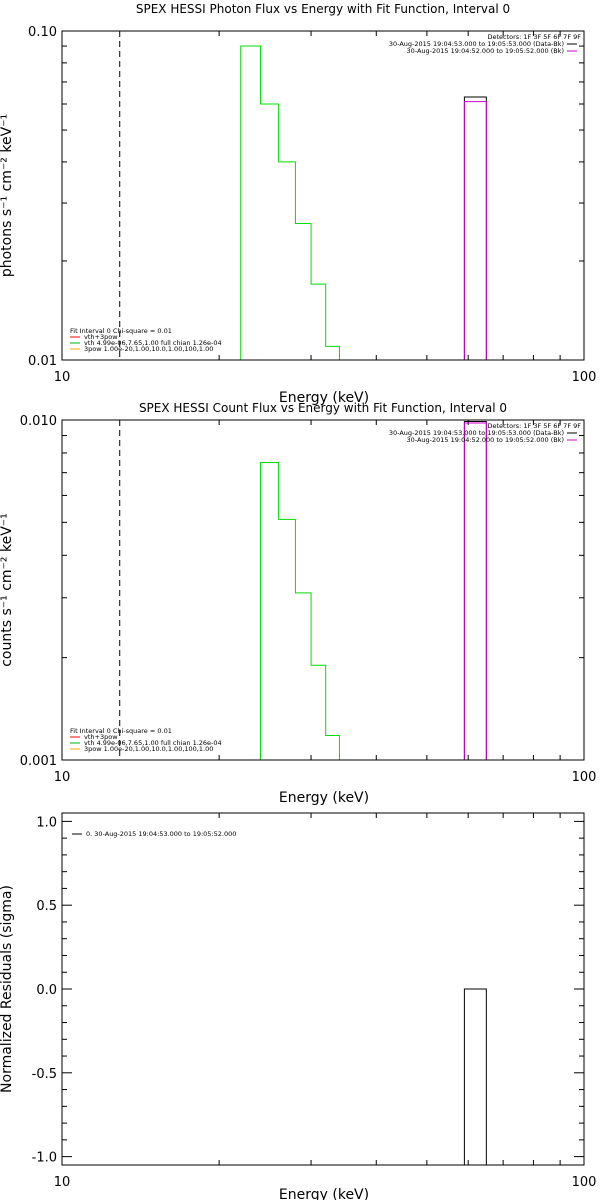  Describe the element at coordinates (324, 398) in the screenshot. I see `x-axis-label-0: Energy (keV)` at that location.